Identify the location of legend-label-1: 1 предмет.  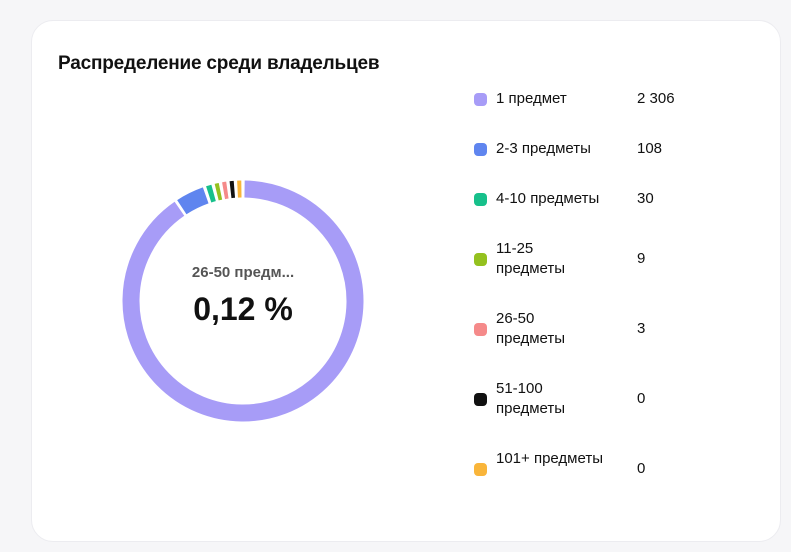
(531, 98).